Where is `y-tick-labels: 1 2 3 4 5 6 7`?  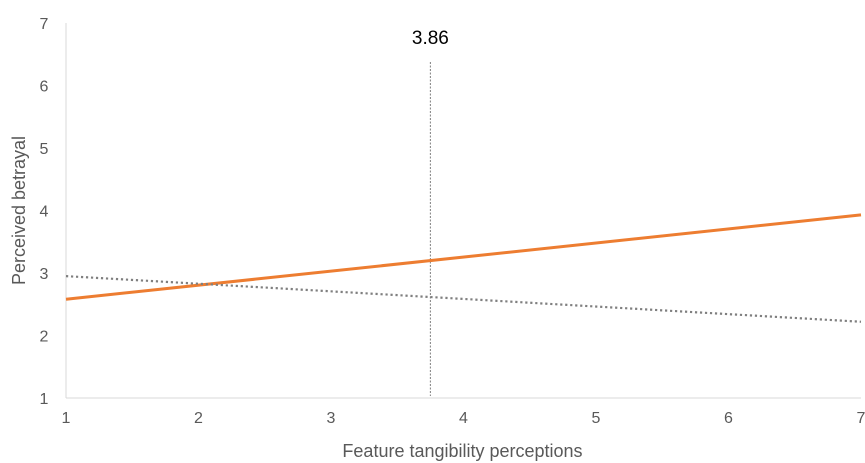 y-tick-labels: 1 2 3 4 5 6 7 is located at coordinates (44, 212).